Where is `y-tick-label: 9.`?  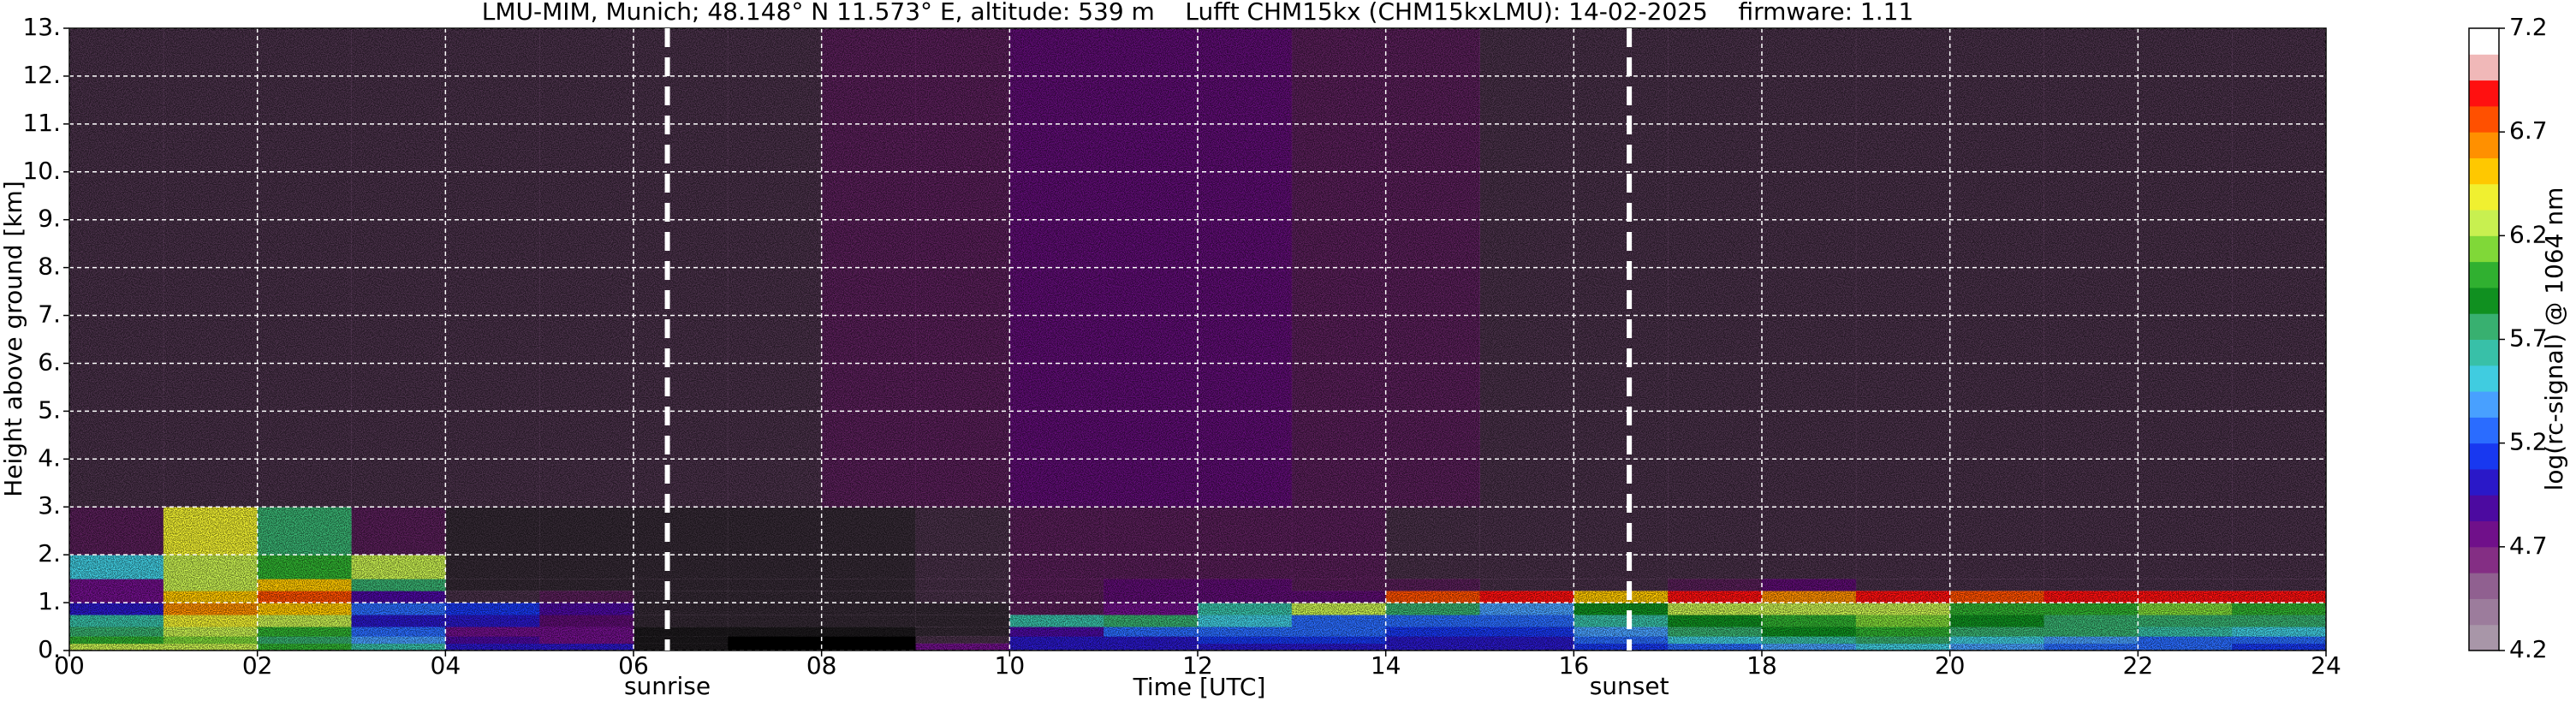 y-tick-label: 9. is located at coordinates (49, 219).